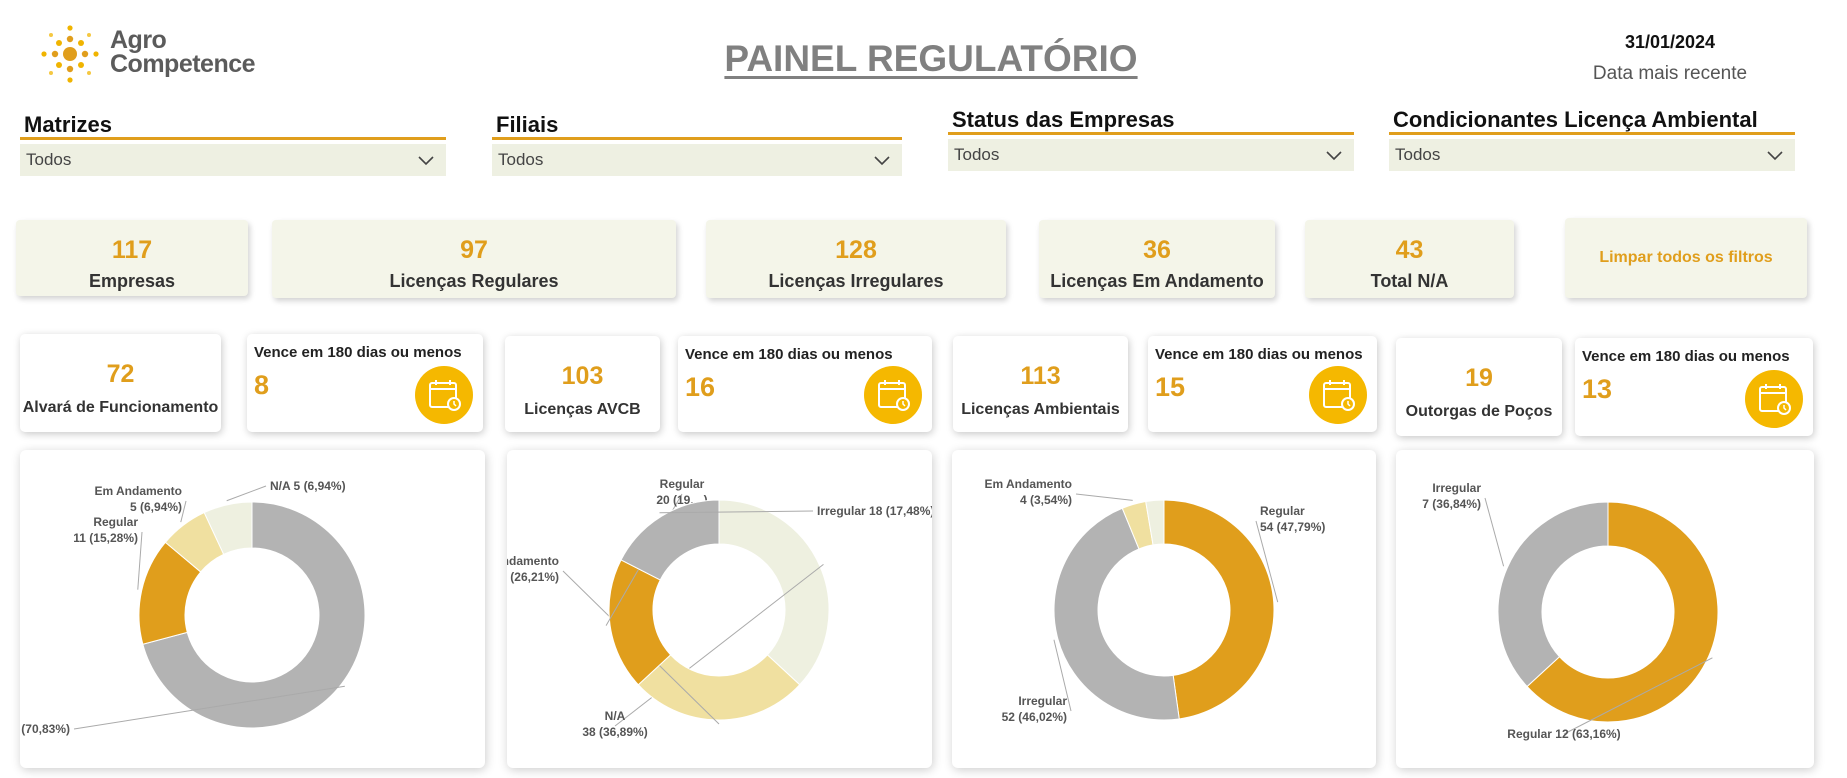  I want to click on logo-text: Agro Competence, so click(183, 52).